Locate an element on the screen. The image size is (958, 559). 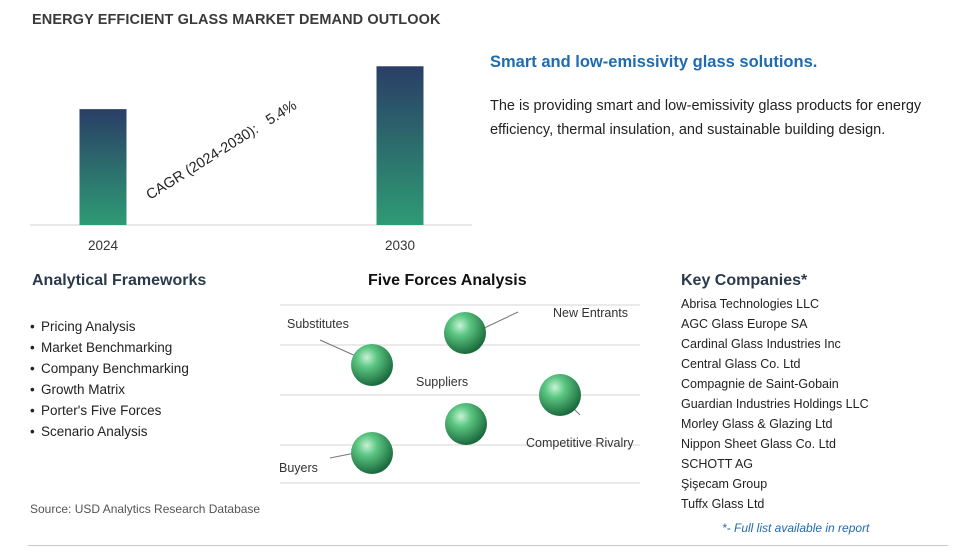
bottom-divider is located at coordinates (488, 545).